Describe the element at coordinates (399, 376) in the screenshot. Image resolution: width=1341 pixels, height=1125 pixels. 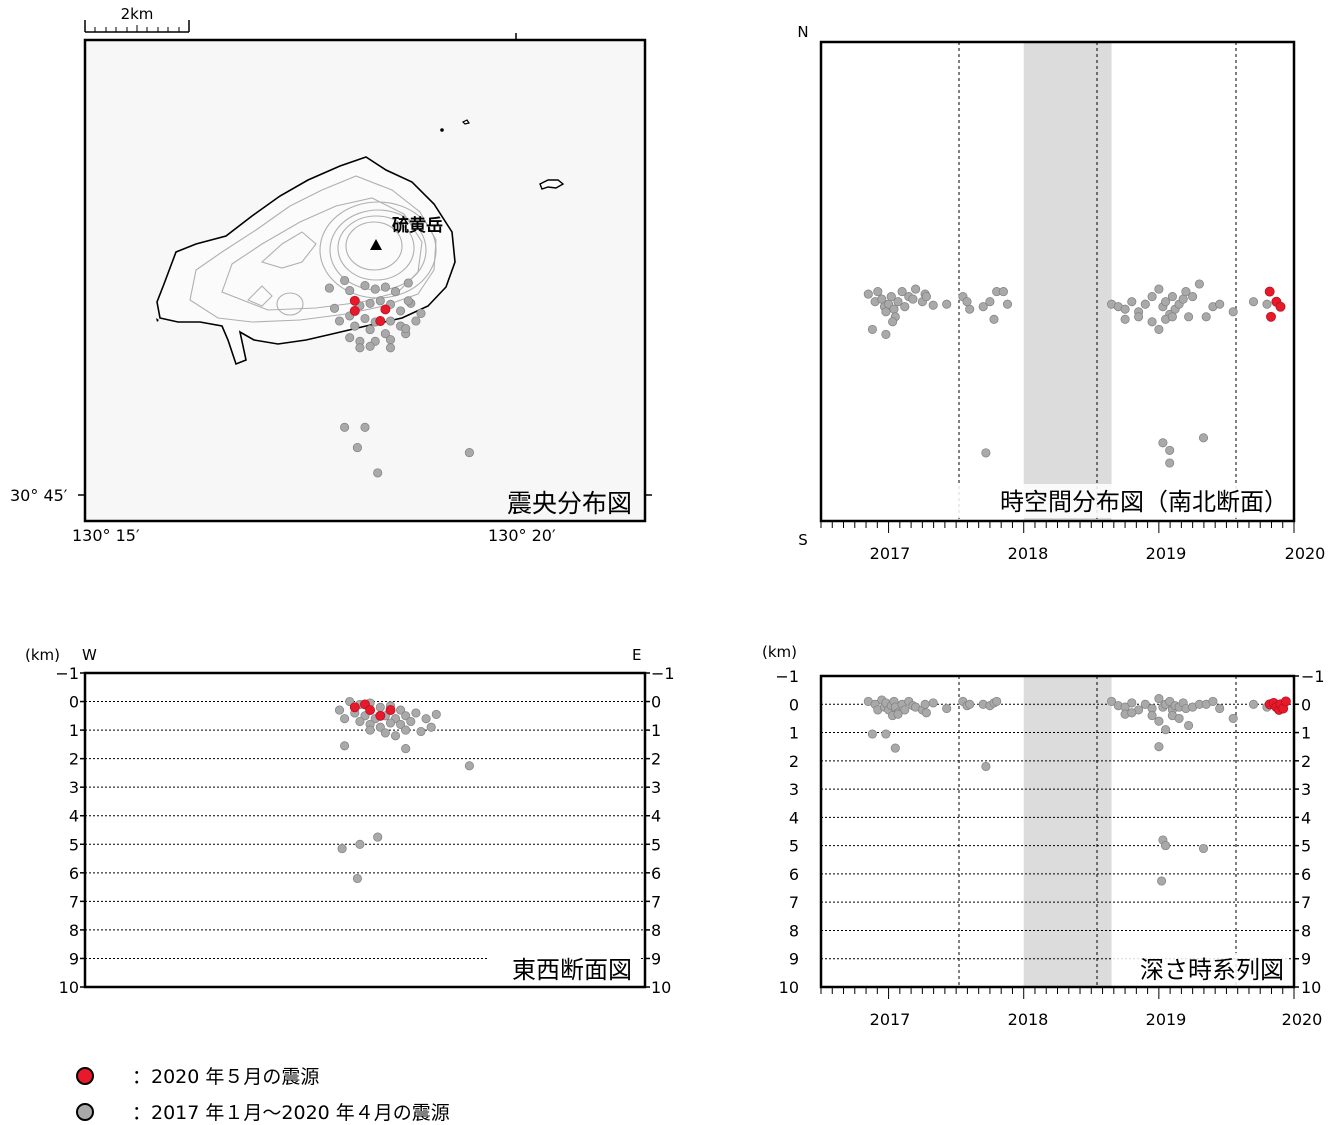
I see `map-epicenters` at that location.